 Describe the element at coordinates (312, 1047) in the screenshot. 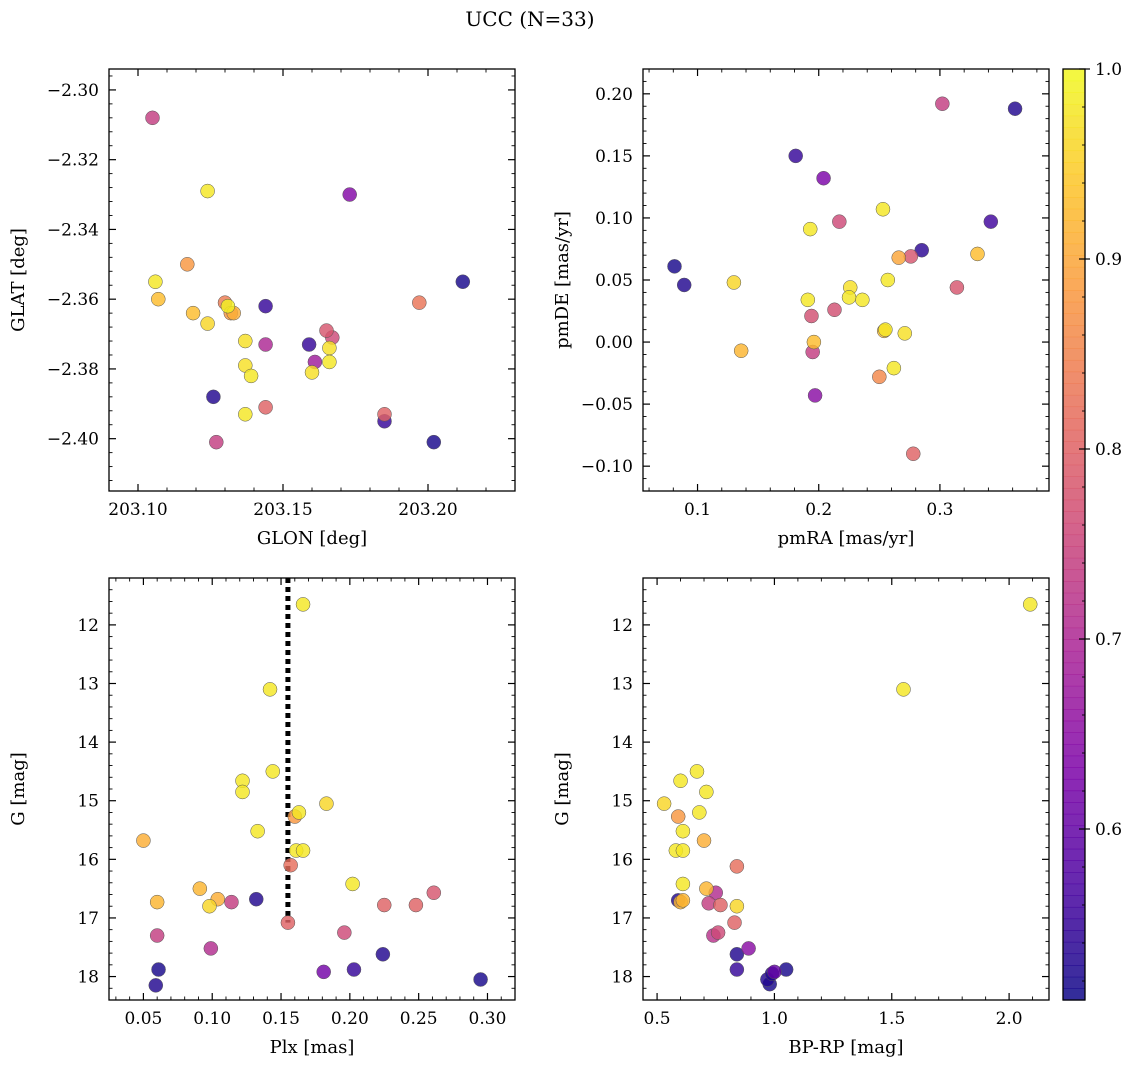

I see `x-axis-label: Plx [mas]` at that location.